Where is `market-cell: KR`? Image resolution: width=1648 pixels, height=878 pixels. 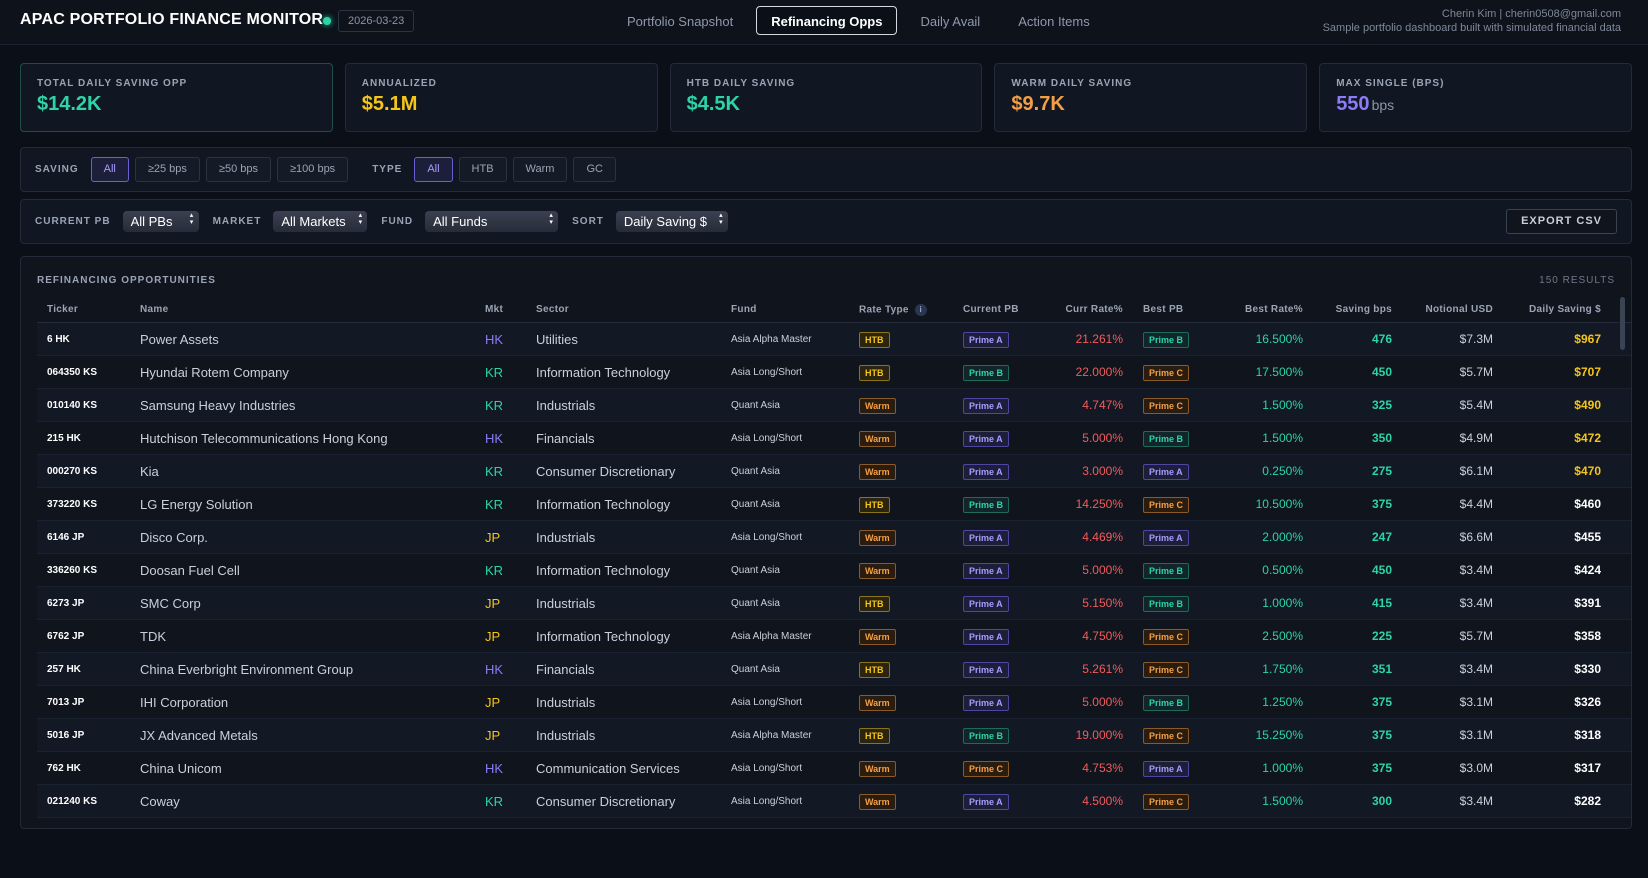
market-cell: KR is located at coordinates (494, 801).